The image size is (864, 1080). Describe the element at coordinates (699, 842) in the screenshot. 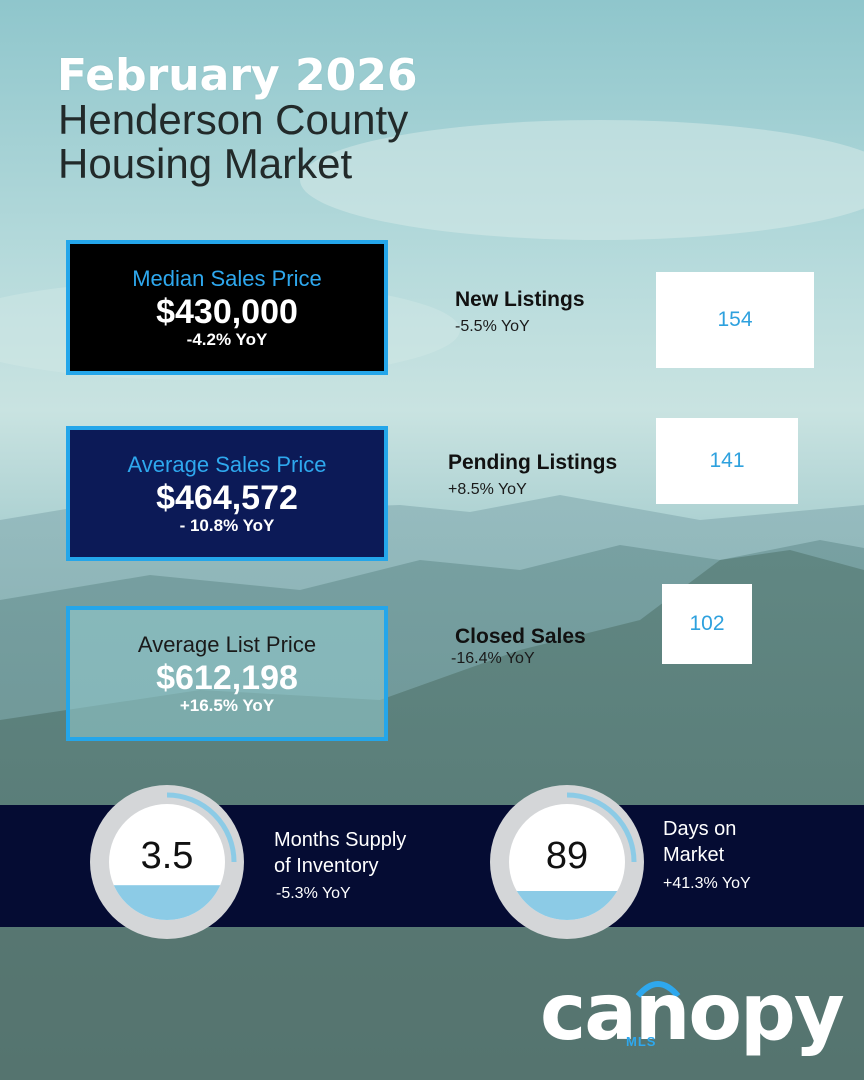

I see `days-on-market-label: Days on Market` at that location.